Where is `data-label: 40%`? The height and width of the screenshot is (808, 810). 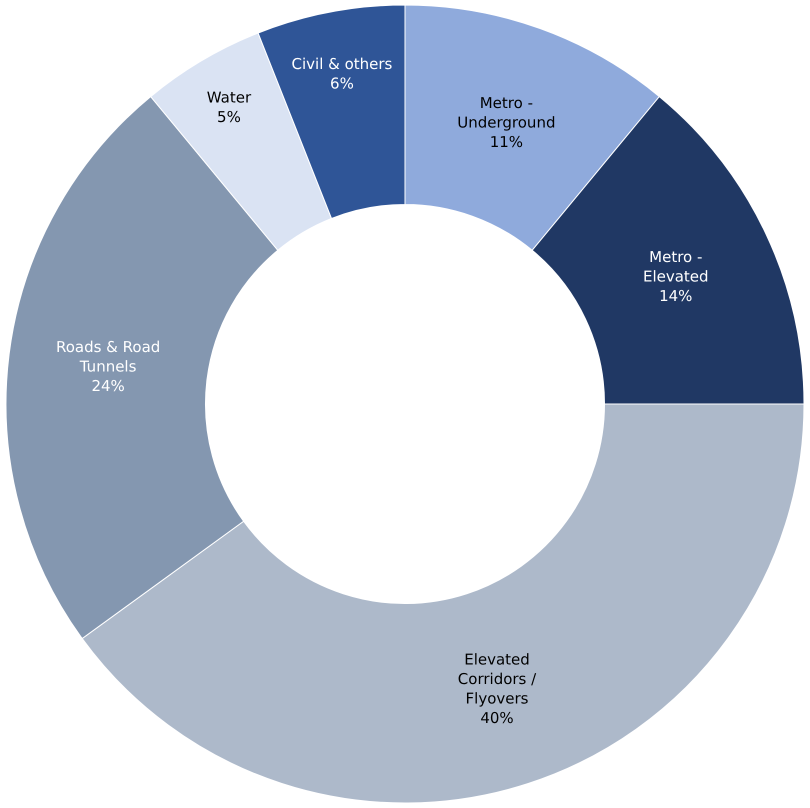
data-label: 40% is located at coordinates (497, 717).